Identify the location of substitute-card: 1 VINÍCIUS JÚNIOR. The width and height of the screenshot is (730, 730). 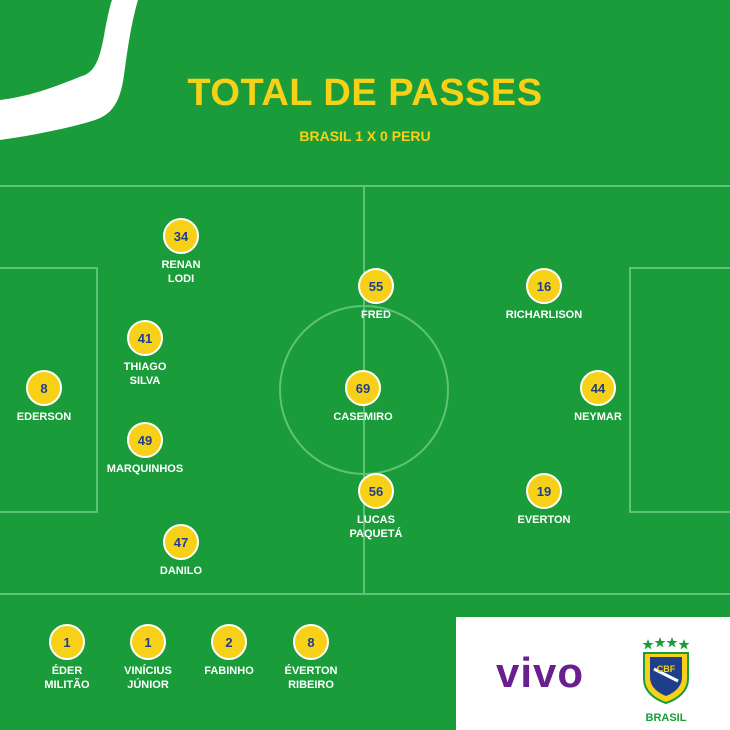
(148, 658).